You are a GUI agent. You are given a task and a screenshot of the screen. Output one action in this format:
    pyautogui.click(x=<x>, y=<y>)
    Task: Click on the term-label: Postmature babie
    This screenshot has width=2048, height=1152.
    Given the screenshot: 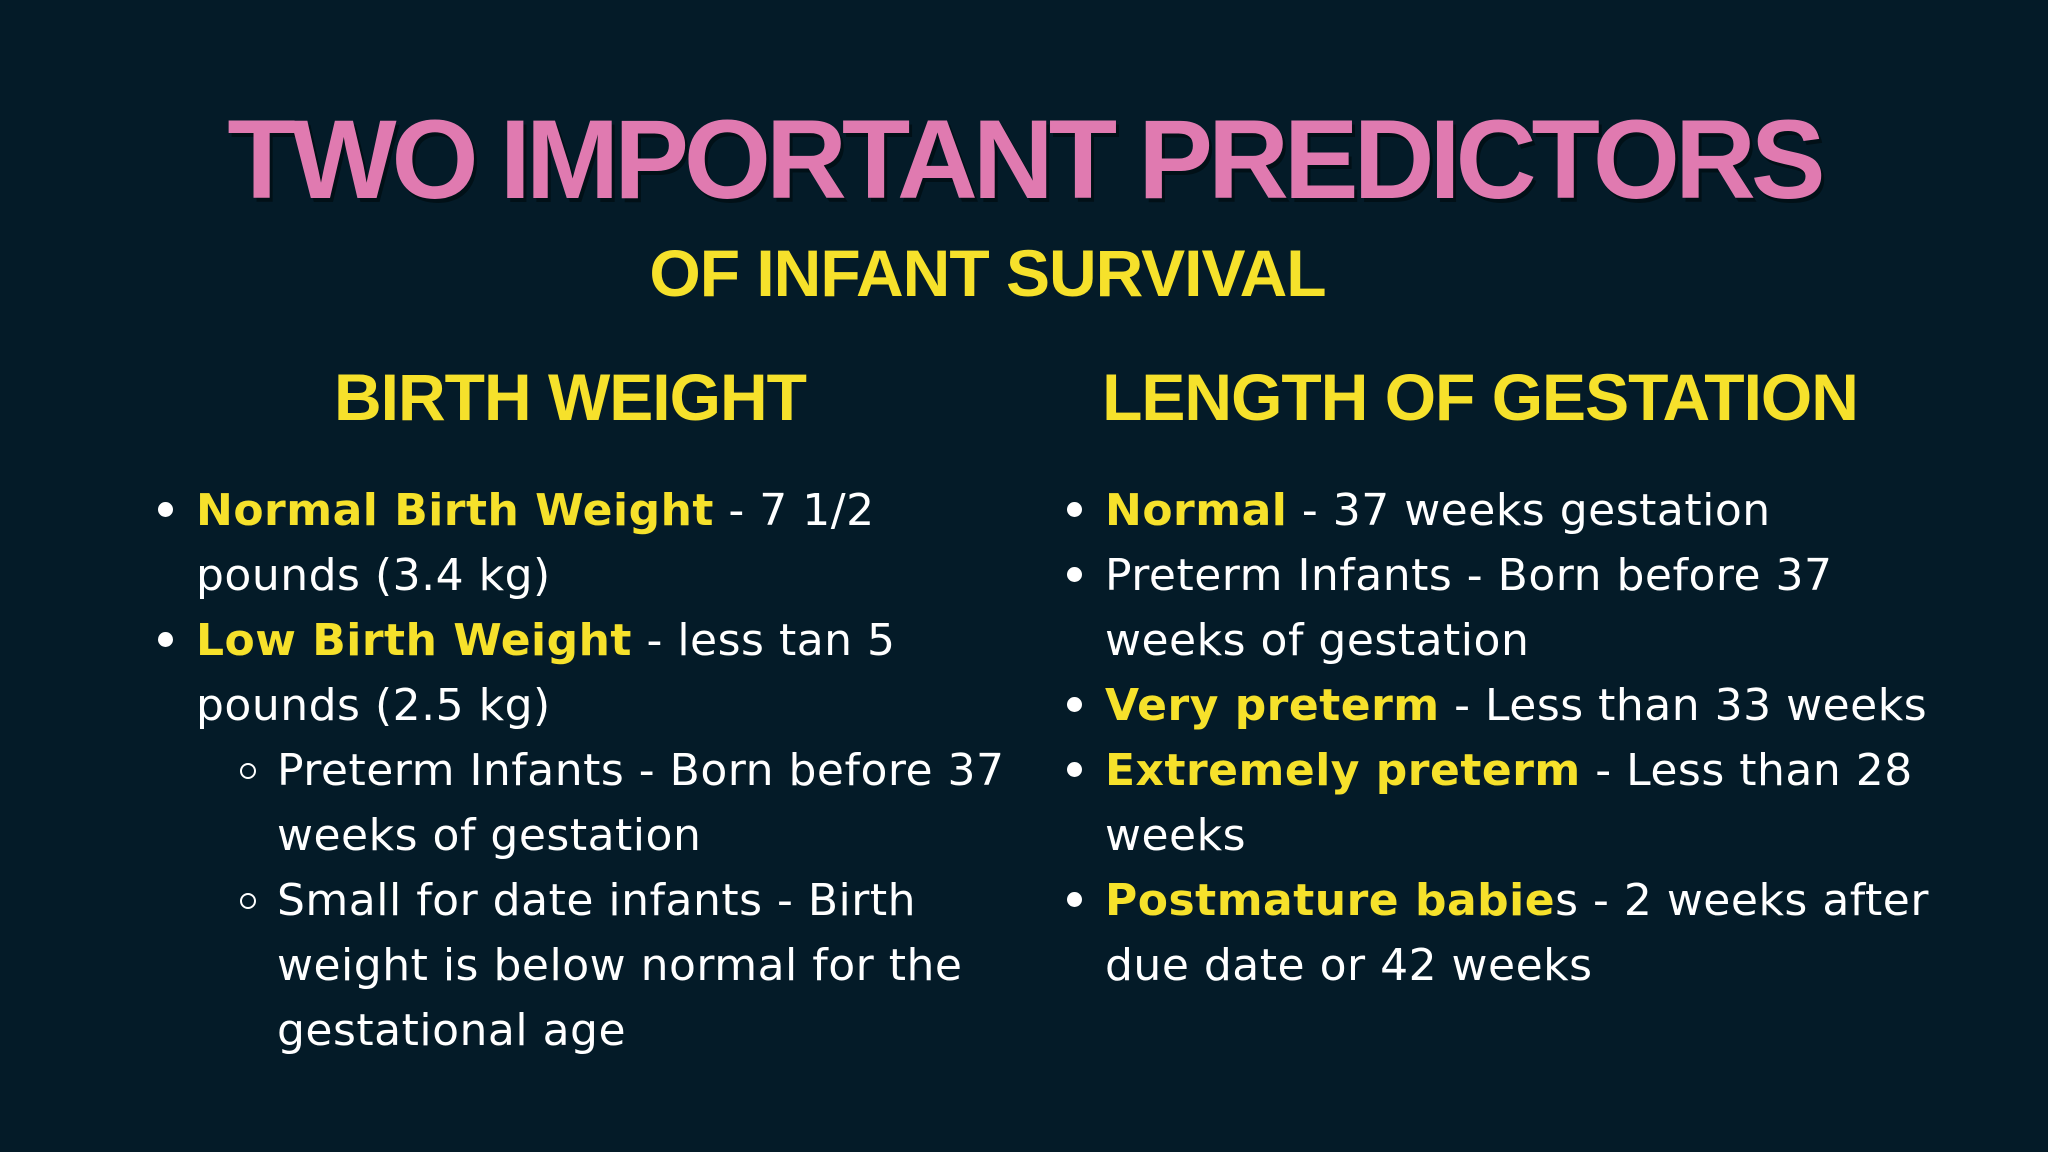 What is the action you would take?
    pyautogui.click(x=1330, y=900)
    